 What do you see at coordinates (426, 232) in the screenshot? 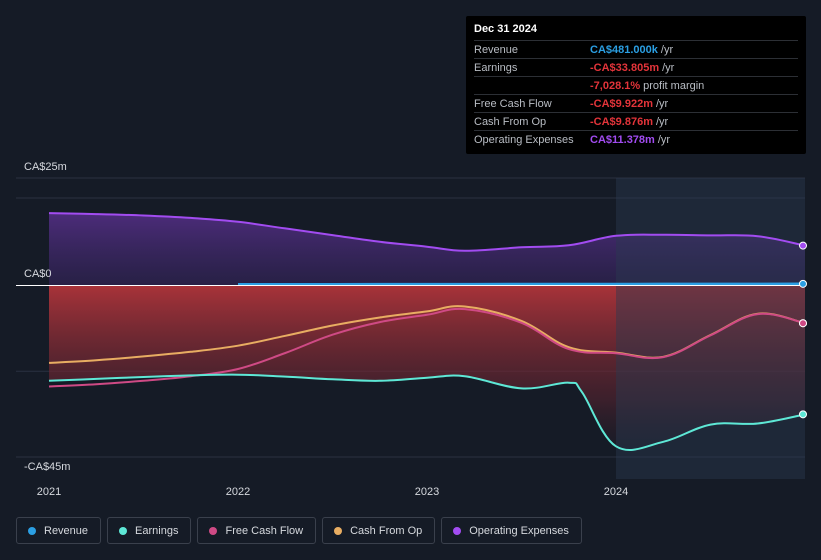
I see `operating-expenses-line` at bounding box center [426, 232].